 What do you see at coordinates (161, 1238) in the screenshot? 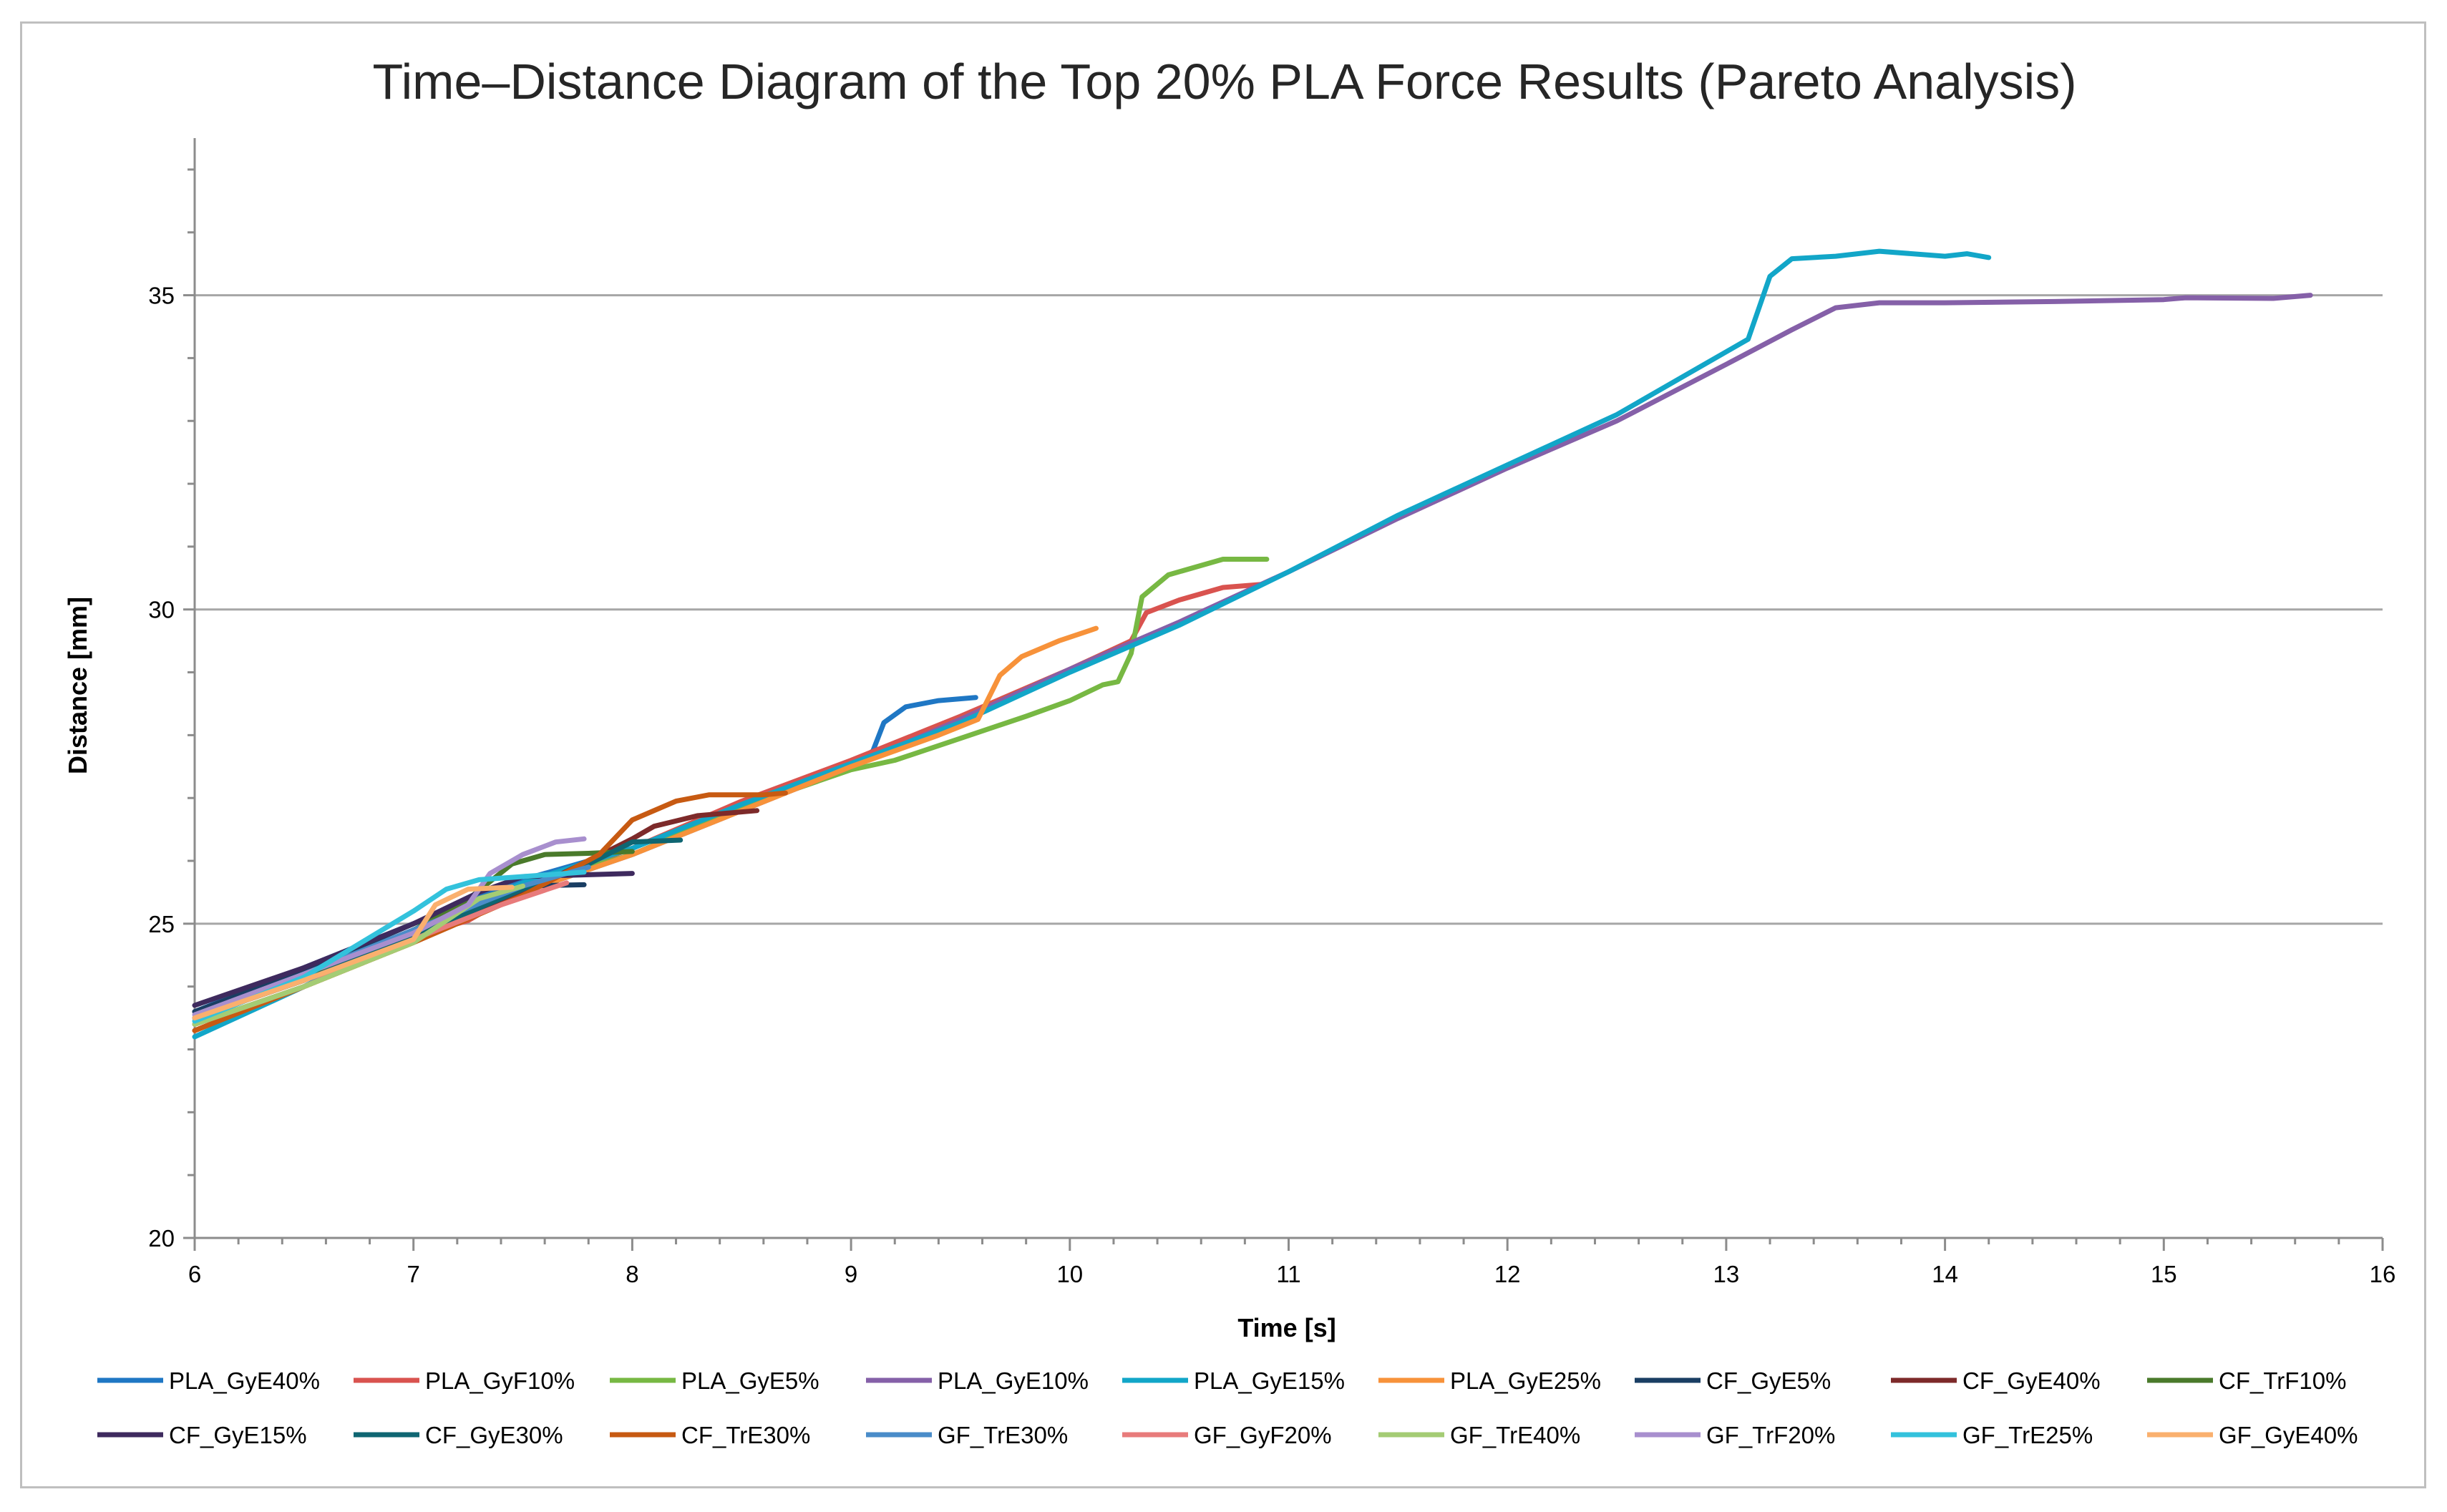
I see `y-tick-label: 20` at bounding box center [161, 1238].